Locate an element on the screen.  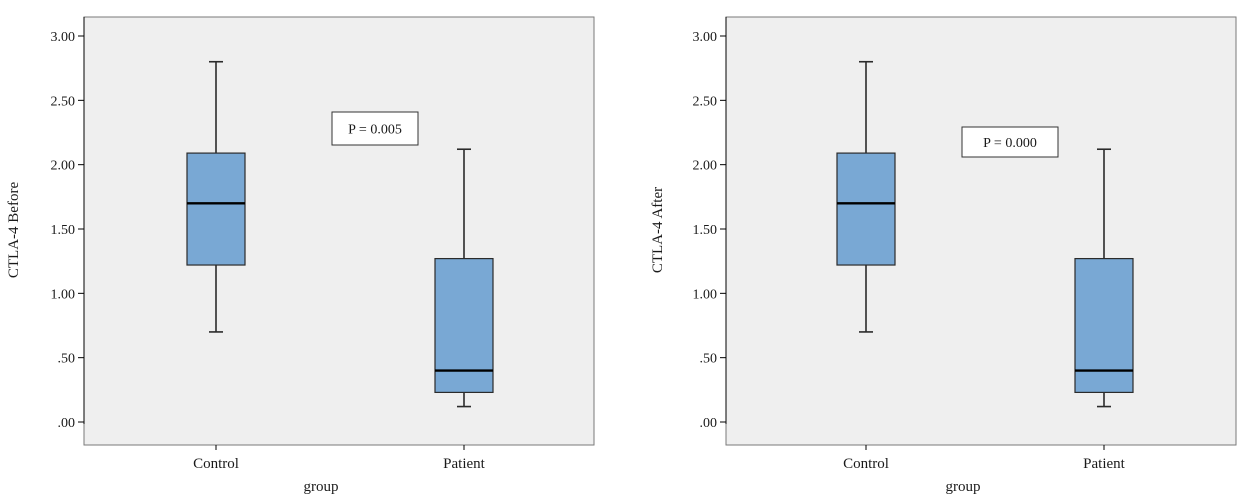
y-axis-title: CTLA-4 Before is located at coordinates (14, 230).